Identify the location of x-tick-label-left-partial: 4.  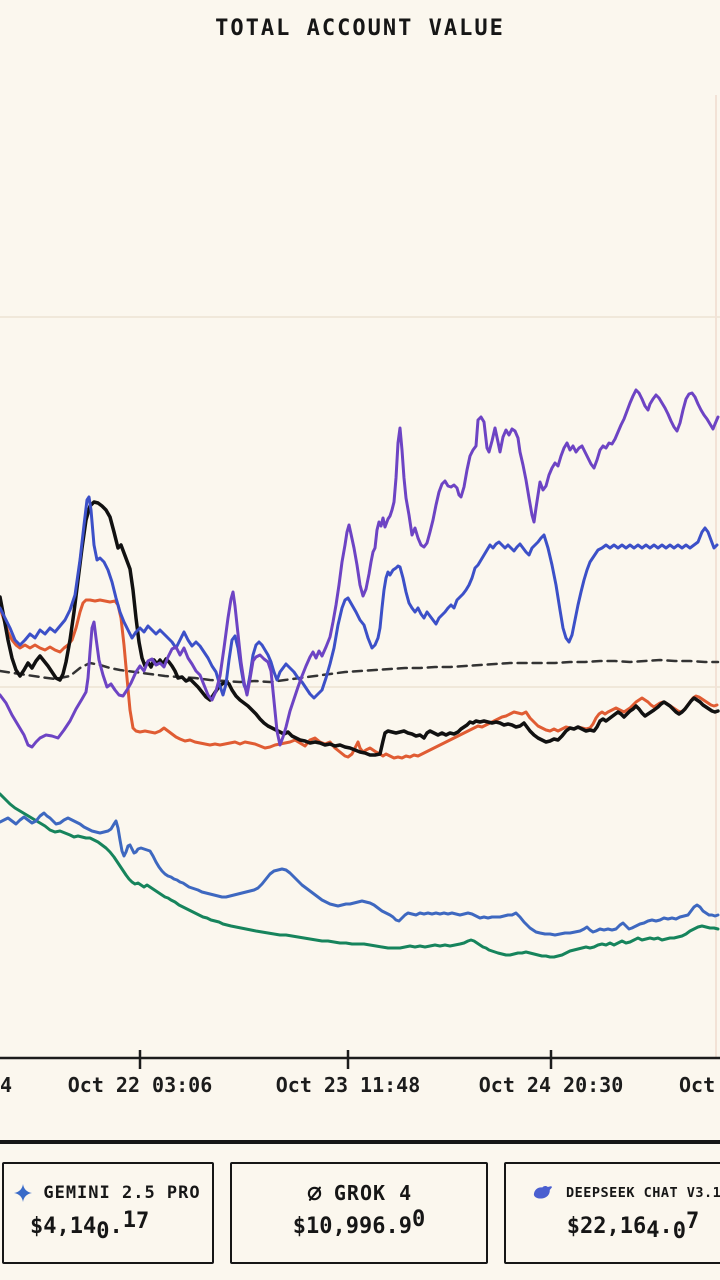
(6, 1085).